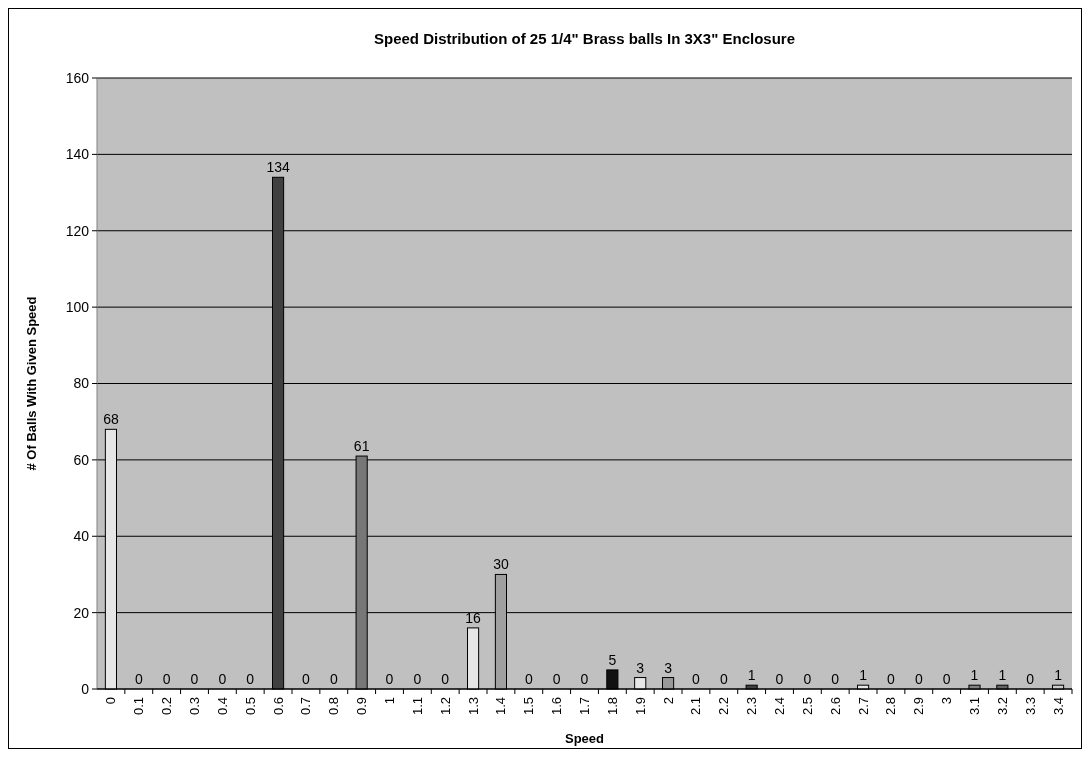  Describe the element at coordinates (501, 706) in the screenshot. I see `x-tick-label: 1.4` at that location.